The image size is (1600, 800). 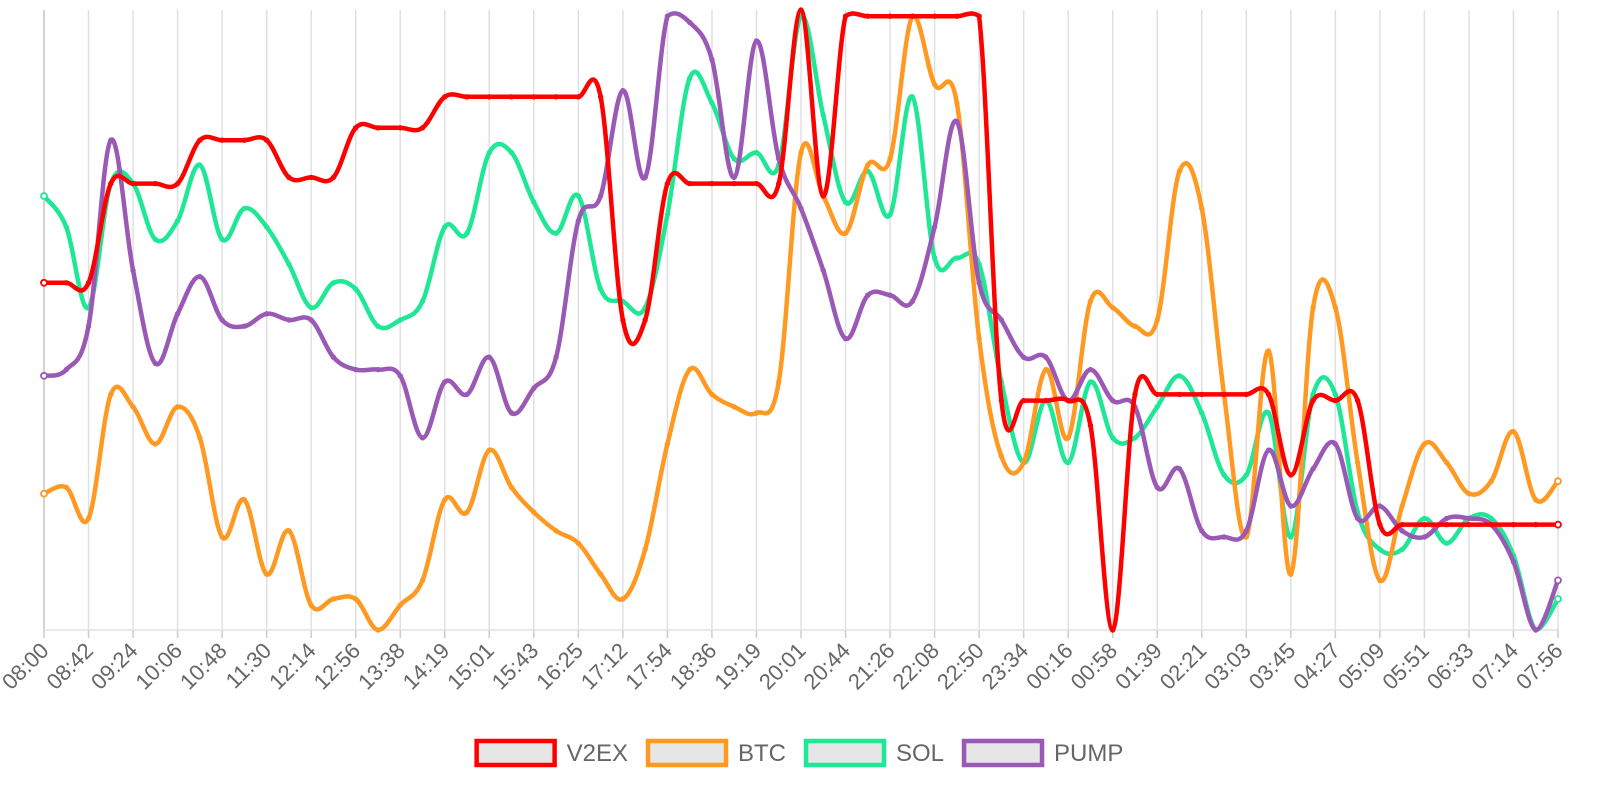 What do you see at coordinates (799, 753) in the screenshot?
I see `legend: V2EX BTC SOL PUMP` at bounding box center [799, 753].